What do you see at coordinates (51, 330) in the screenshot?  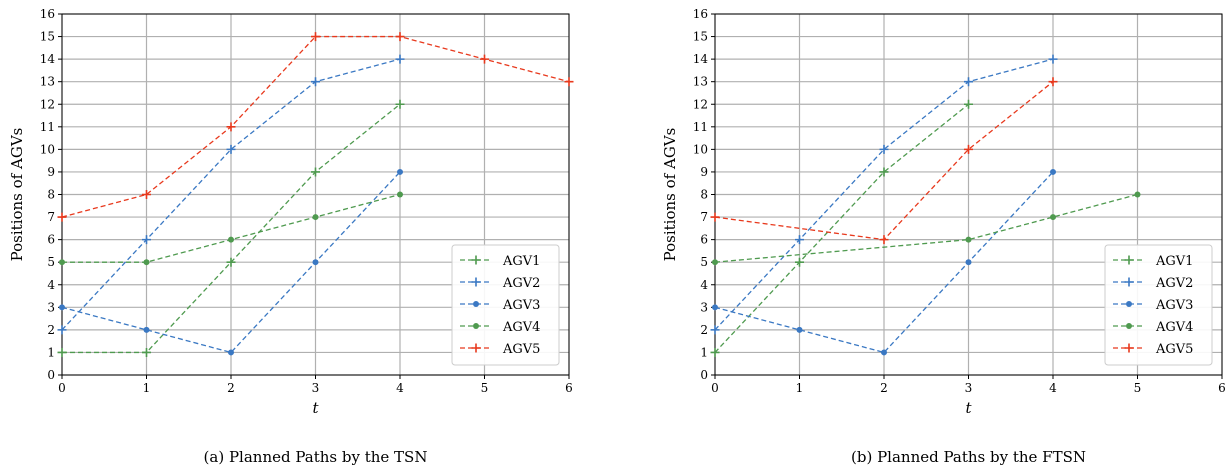 I see `y-tick-label: 2` at bounding box center [51, 330].